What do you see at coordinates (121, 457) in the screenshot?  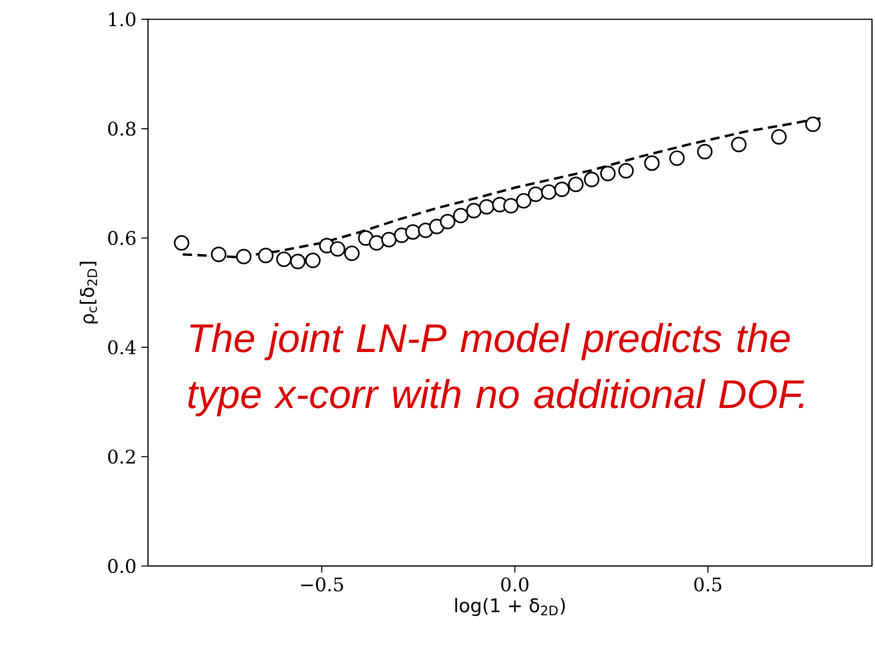 I see `y-tick-label: 0.2` at bounding box center [121, 457].